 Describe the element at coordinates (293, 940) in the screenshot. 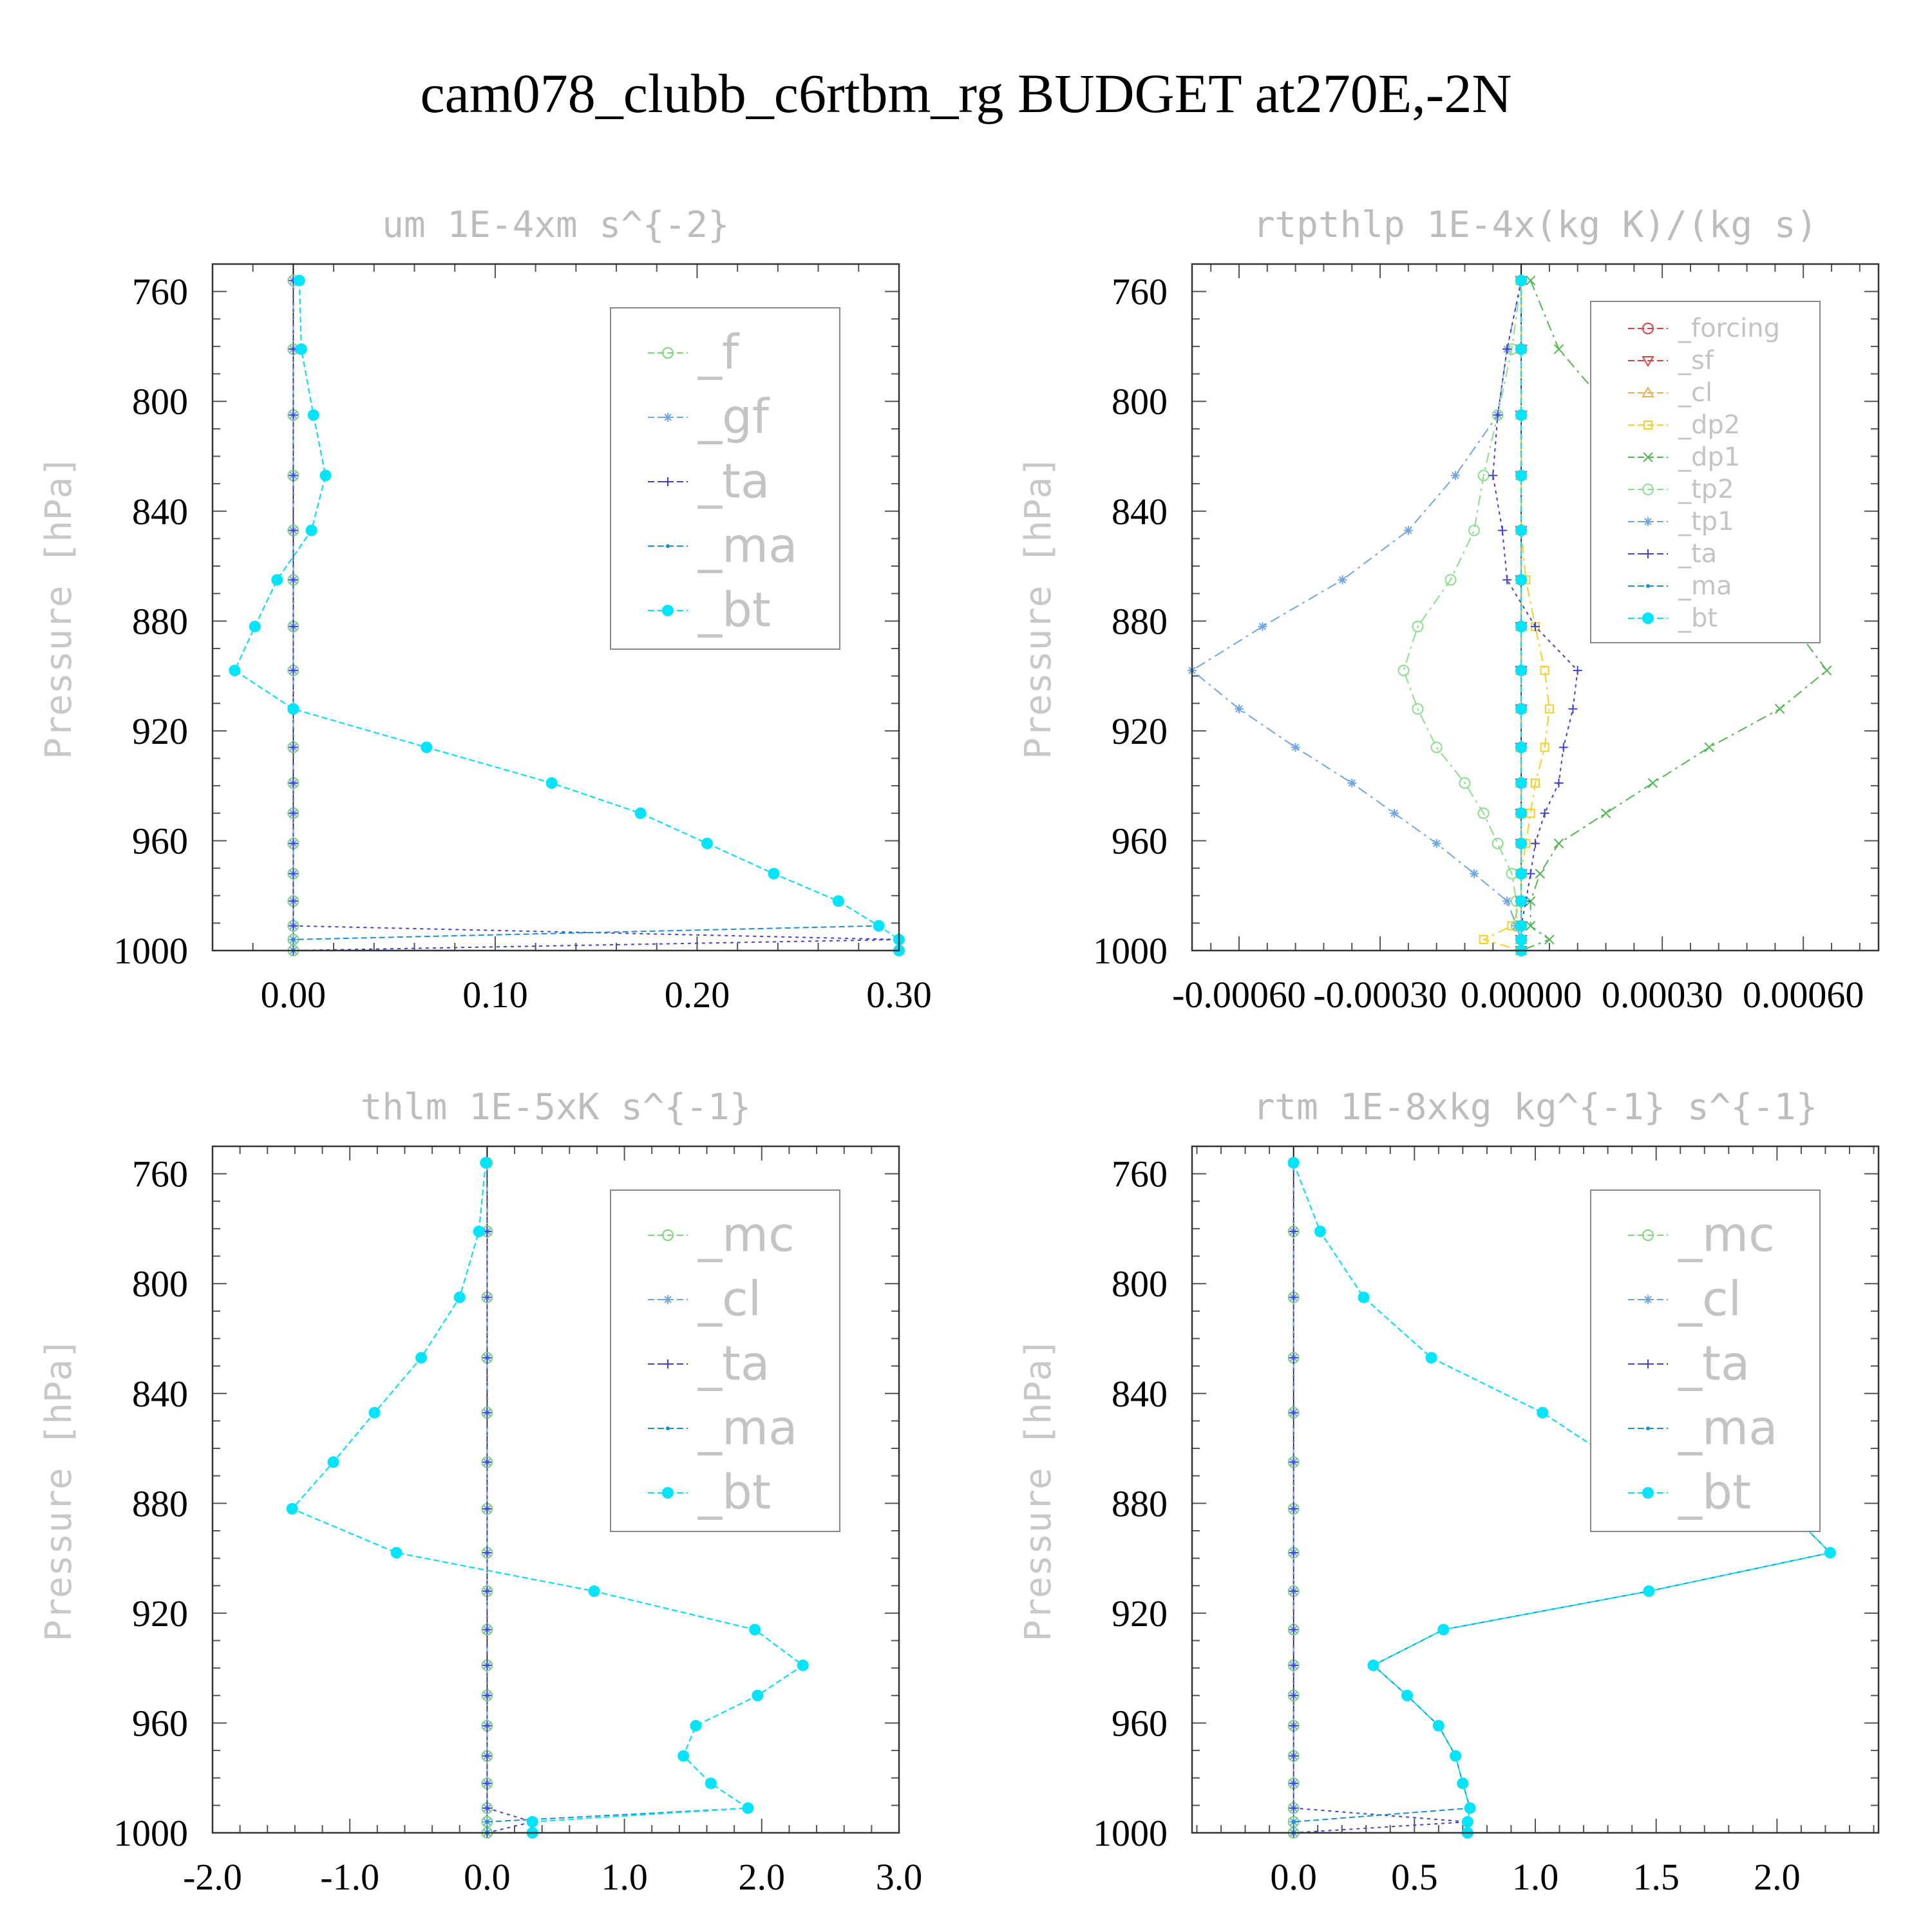

I see `data-point-ma` at that location.